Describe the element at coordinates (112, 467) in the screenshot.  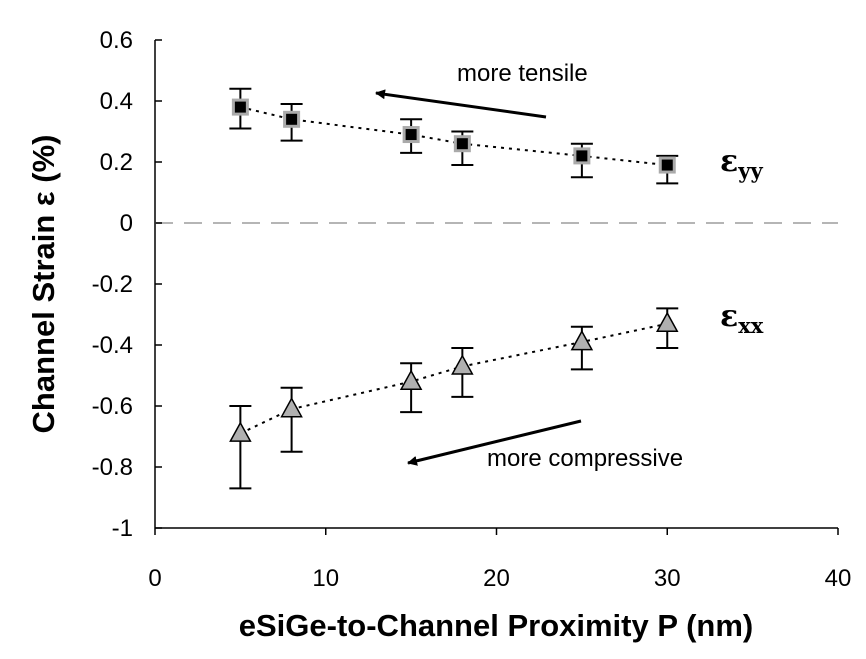
I see `y-tick-label: -0.8` at that location.